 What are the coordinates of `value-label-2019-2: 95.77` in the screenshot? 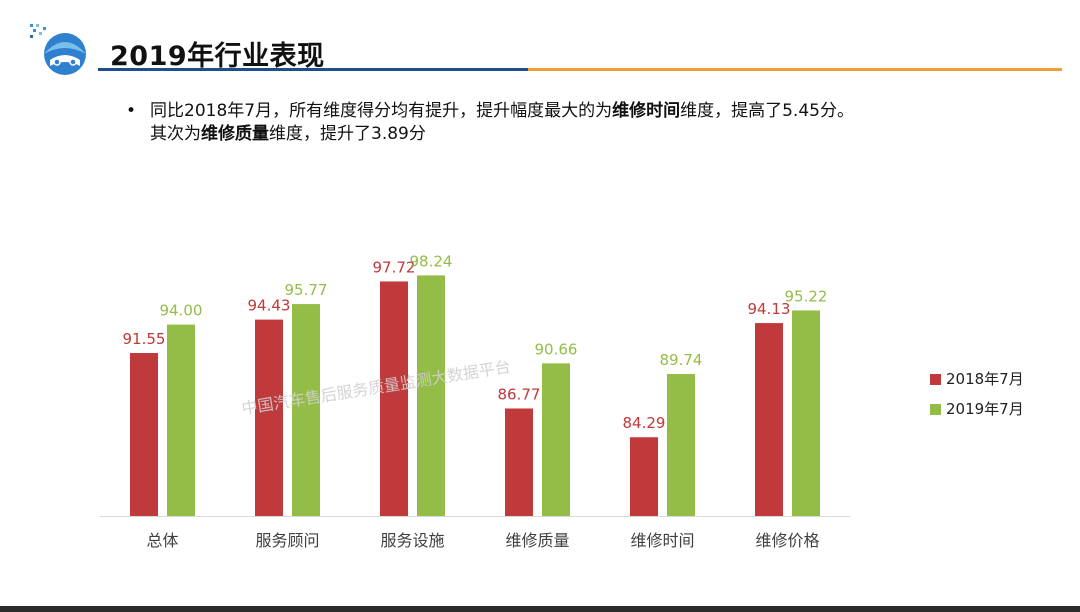 It's located at (306, 290).